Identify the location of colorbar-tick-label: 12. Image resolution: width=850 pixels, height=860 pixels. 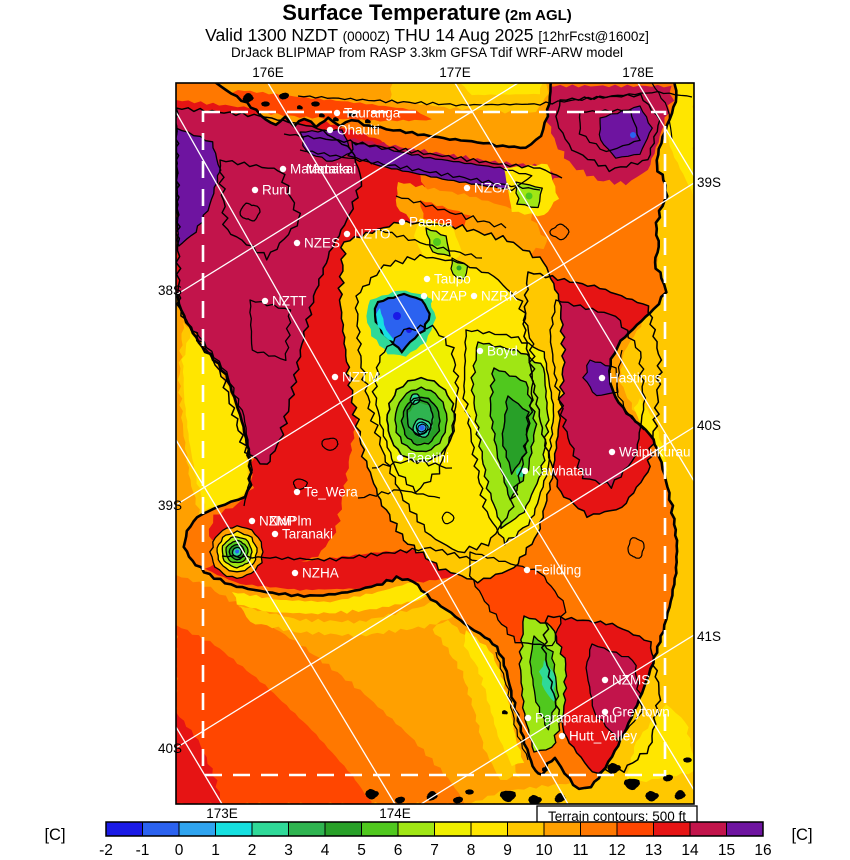
(616, 850).